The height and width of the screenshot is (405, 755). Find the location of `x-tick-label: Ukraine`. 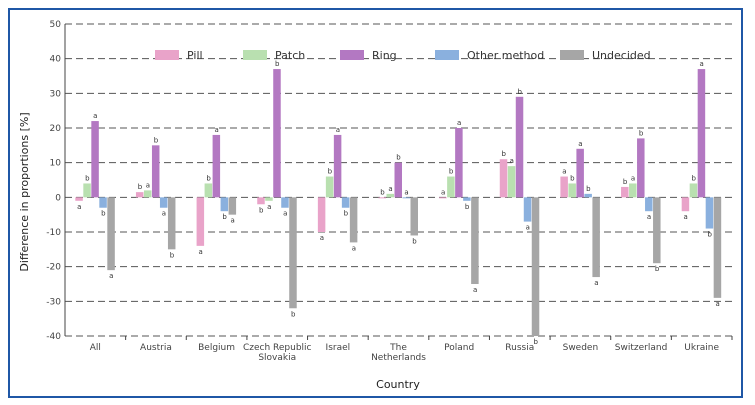

x-tick-label: Ukraine is located at coordinates (701, 348).